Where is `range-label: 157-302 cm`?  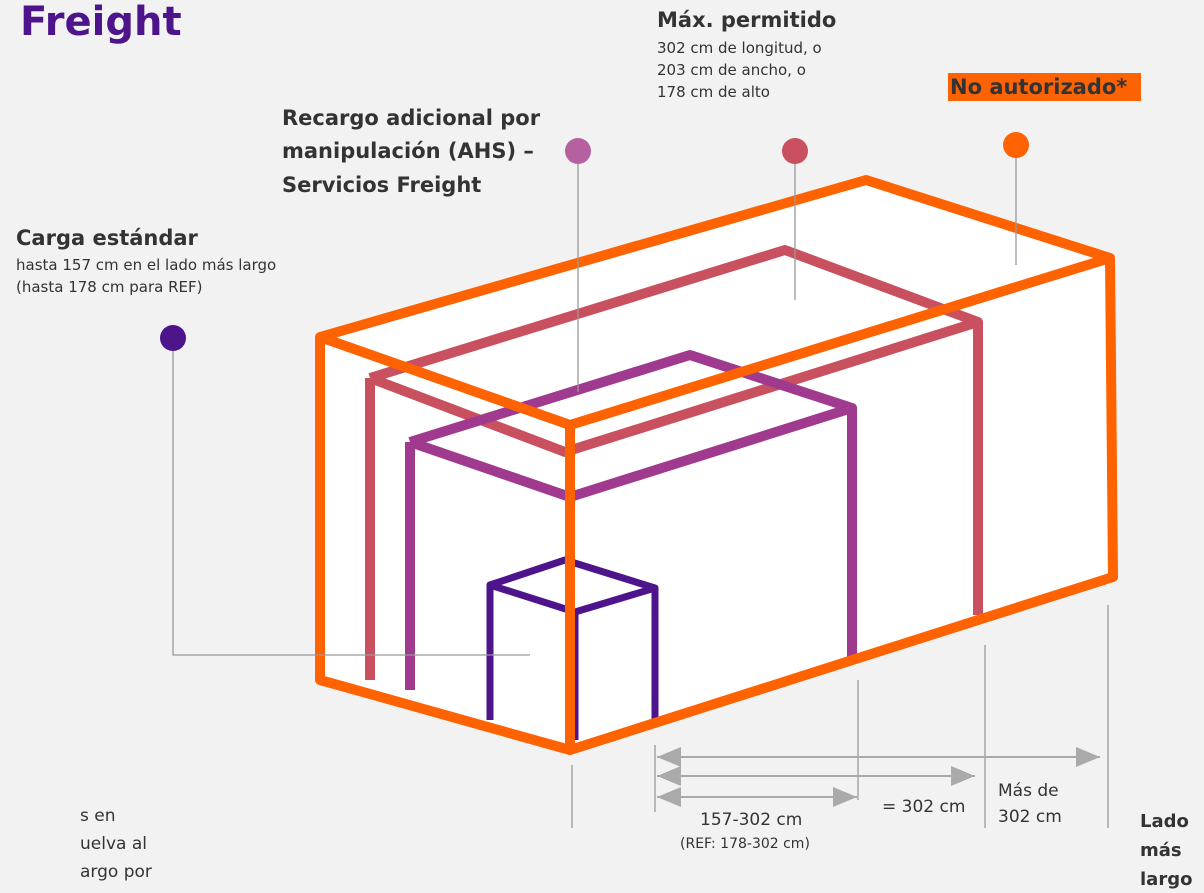
range-label: 157-302 cm is located at coordinates (751, 820).